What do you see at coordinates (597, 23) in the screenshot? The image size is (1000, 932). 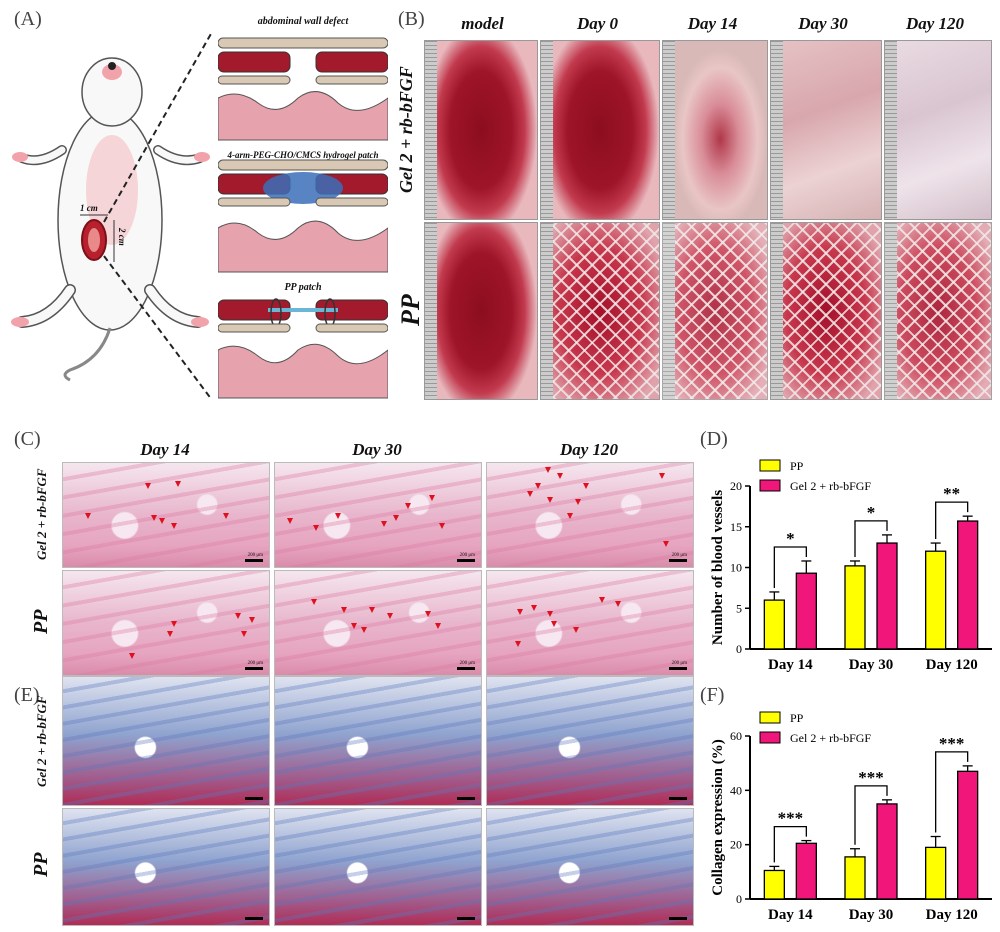 I see `col-title-day0: Day 0` at bounding box center [597, 23].